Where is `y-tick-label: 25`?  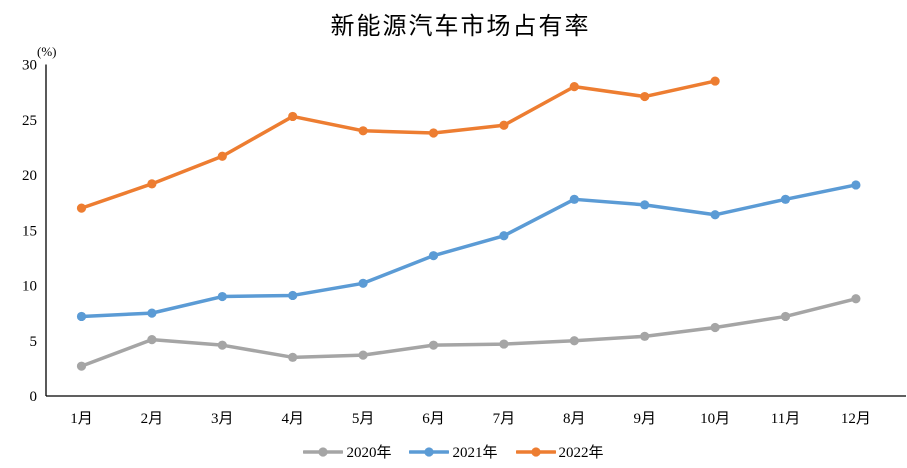
y-tick-label: 25 is located at coordinates (29, 121).